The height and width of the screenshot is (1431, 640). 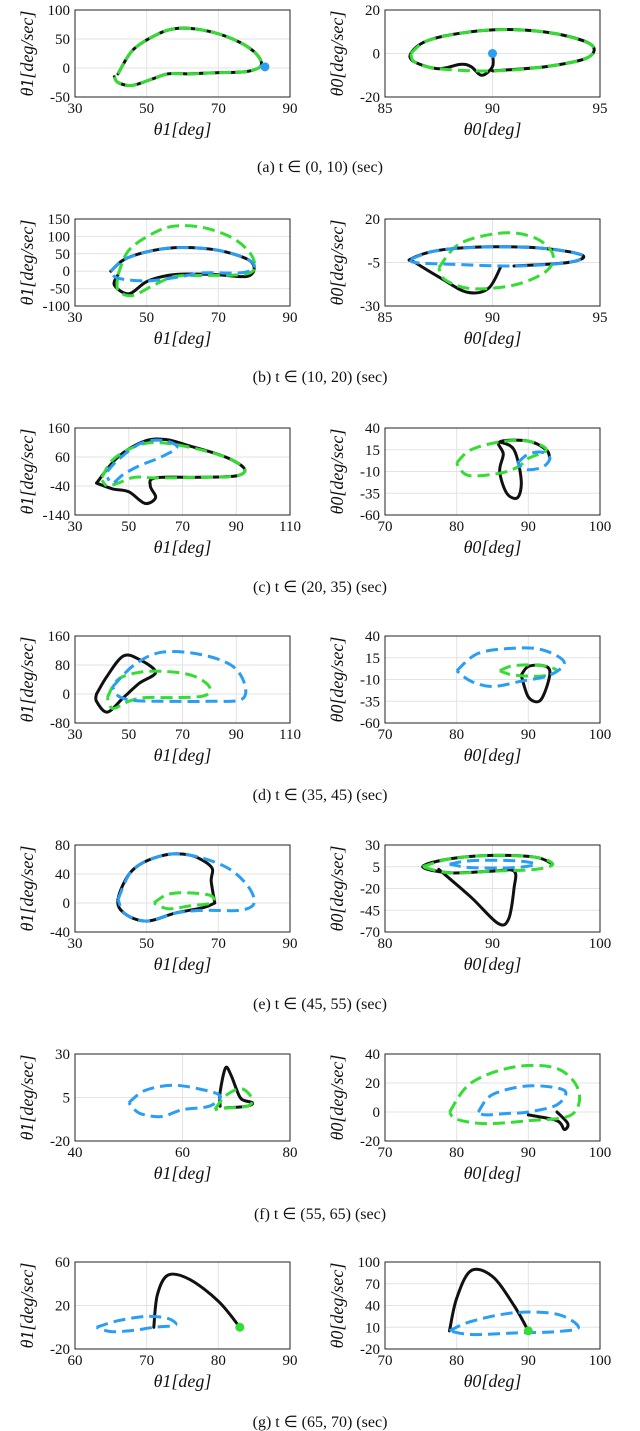 I want to click on y-tick-label: -40, so click(x=60, y=933).